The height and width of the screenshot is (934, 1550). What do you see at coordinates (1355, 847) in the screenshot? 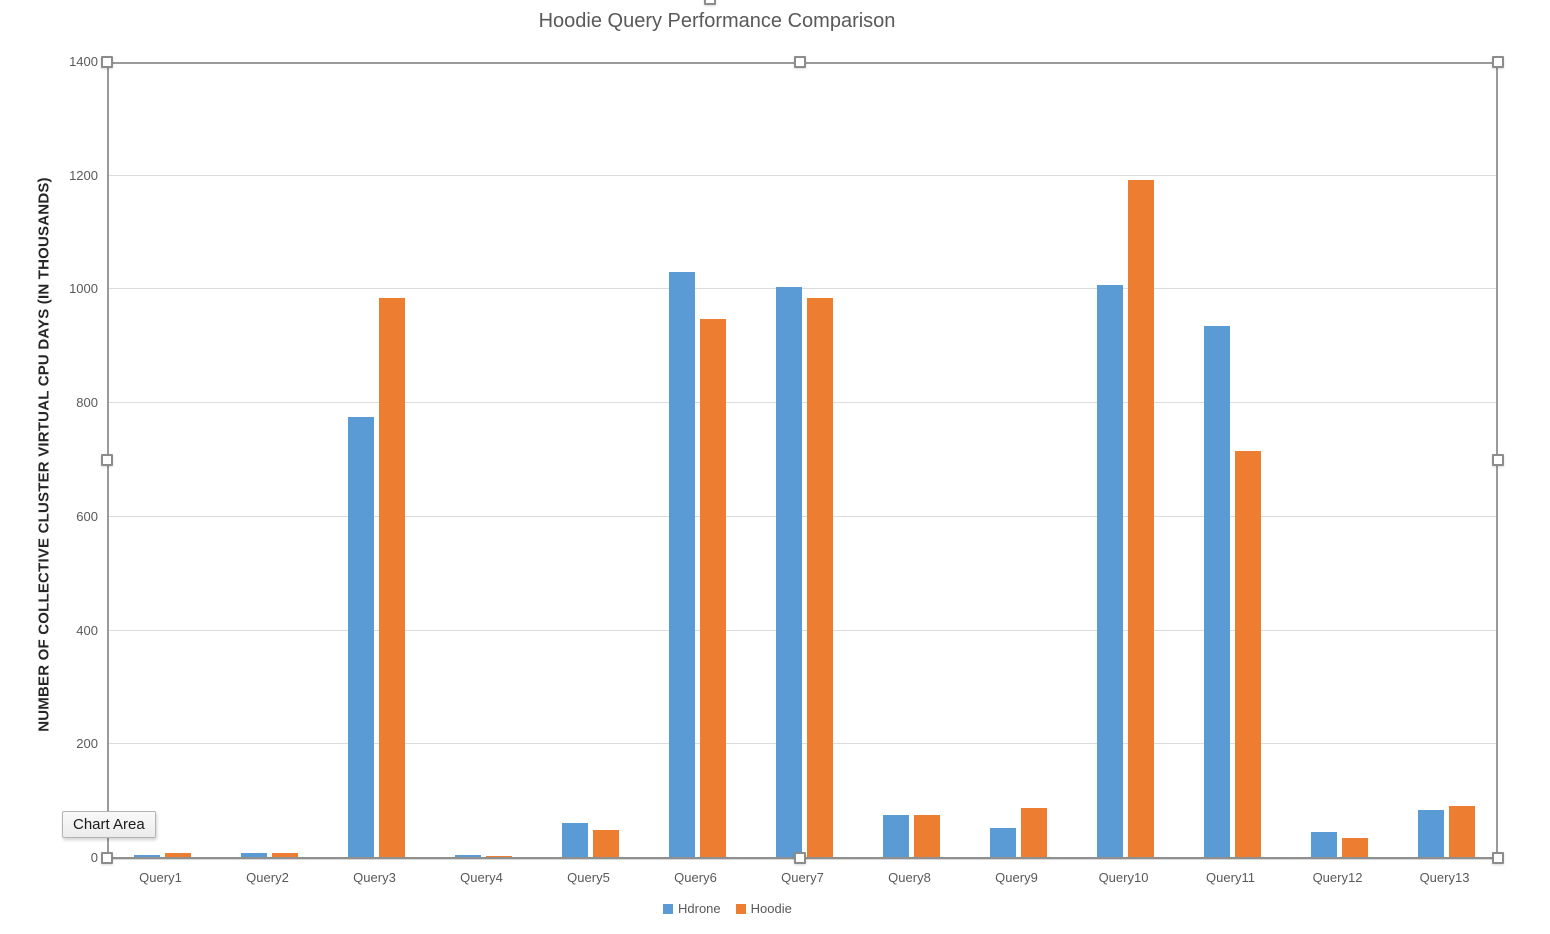
I see `bar-hoodie-query12` at bounding box center [1355, 847].